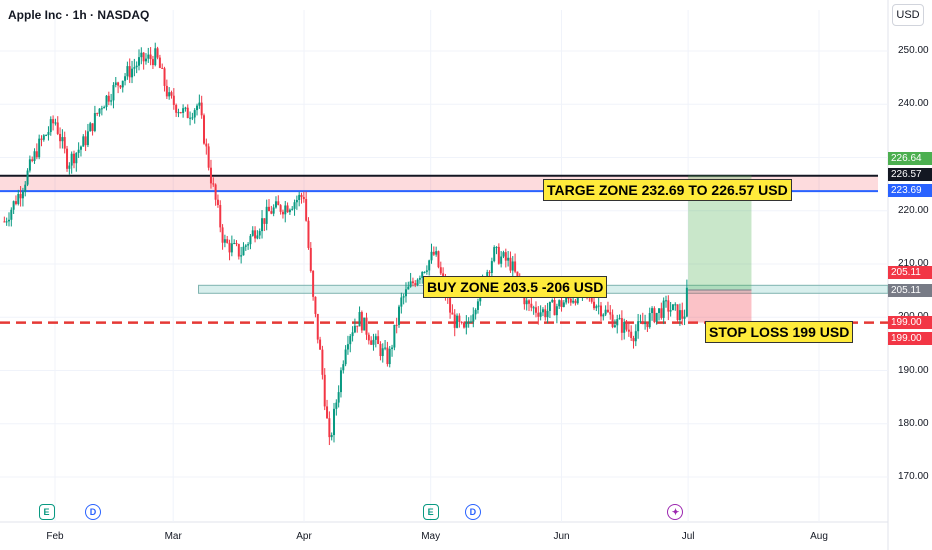 This screenshot has height=550, width=932. Describe the element at coordinates (675, 512) in the screenshot. I see `split-icon: ✦` at that location.